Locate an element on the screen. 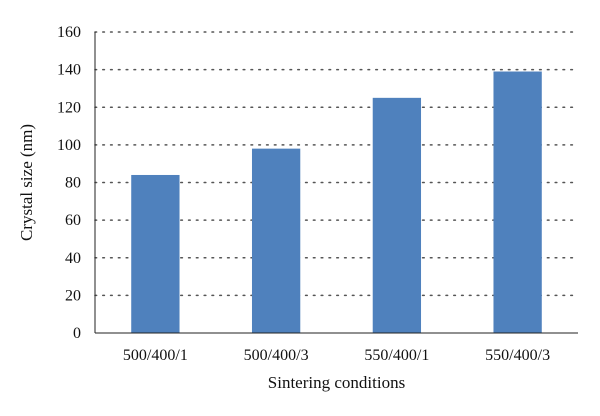  y-tick-label: 140 is located at coordinates (69, 70).